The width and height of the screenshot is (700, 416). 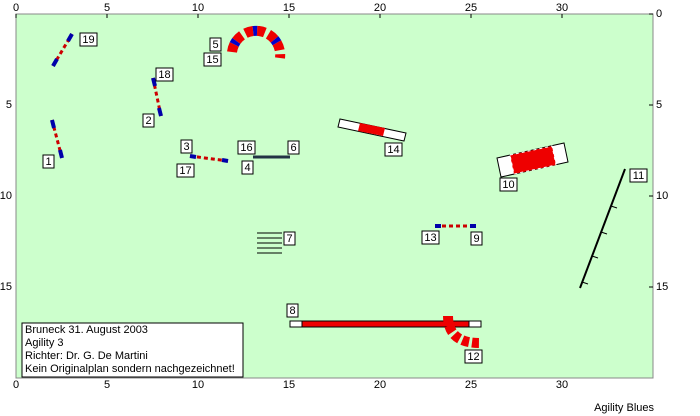 I want to click on label-text: 5, so click(x=215, y=45).